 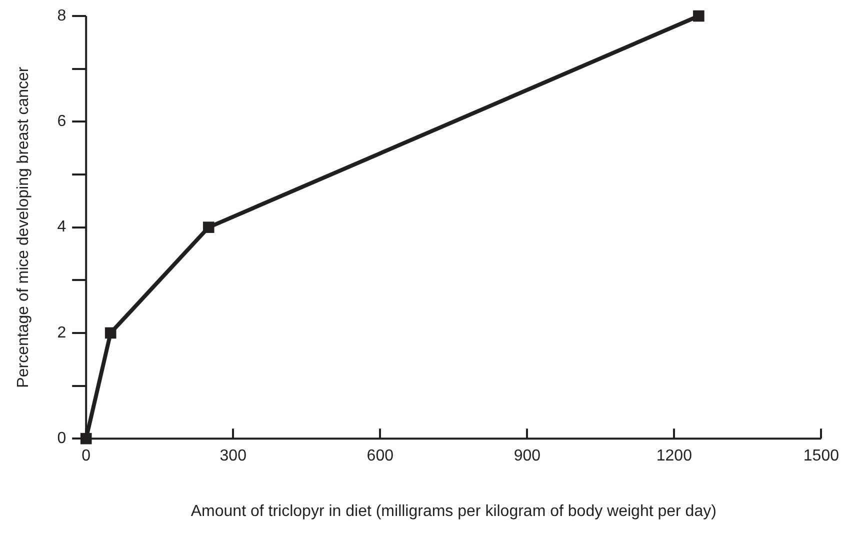 What do you see at coordinates (61, 15) in the screenshot?
I see `y-tick-label: 8` at bounding box center [61, 15].